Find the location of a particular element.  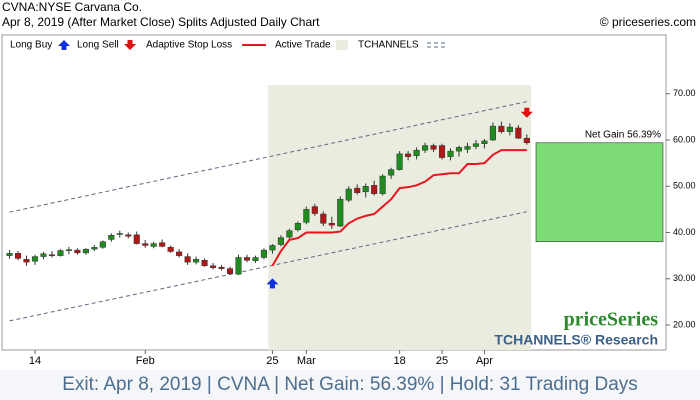

x-tick-label: Apr is located at coordinates (484, 361).